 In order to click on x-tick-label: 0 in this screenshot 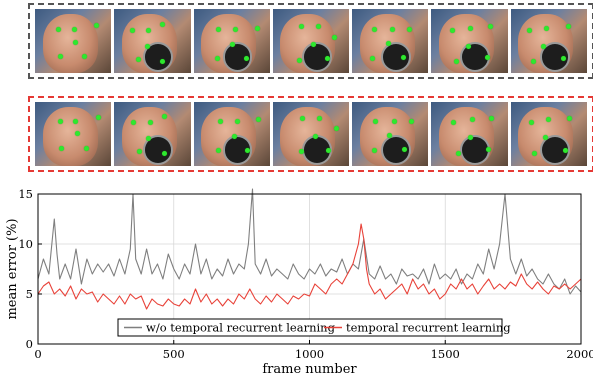, I will do `click(37, 354)`.